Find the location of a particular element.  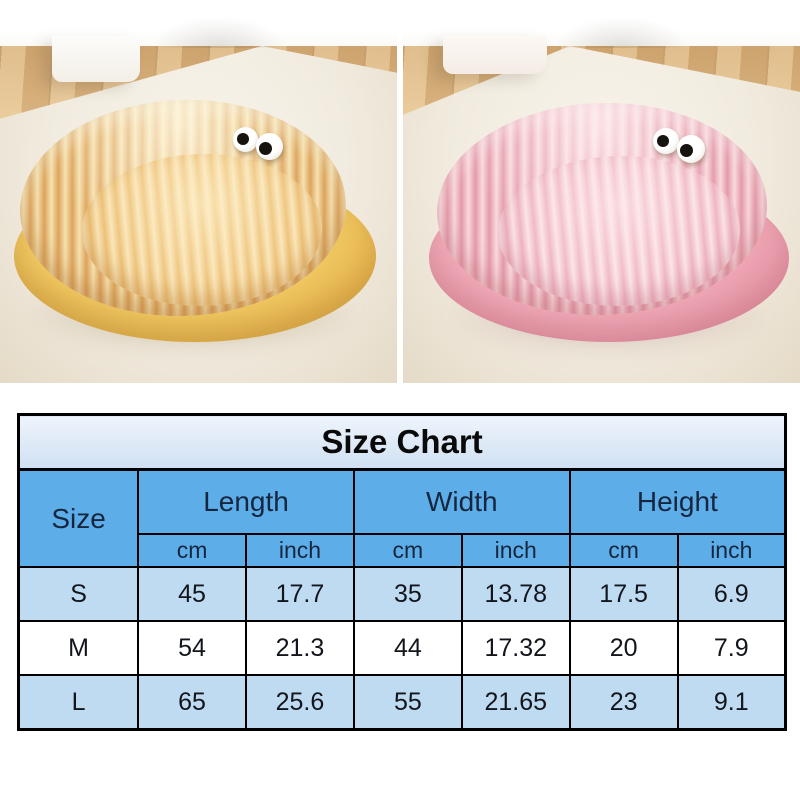

size-chart-cell: 44 is located at coordinates (407, 648).